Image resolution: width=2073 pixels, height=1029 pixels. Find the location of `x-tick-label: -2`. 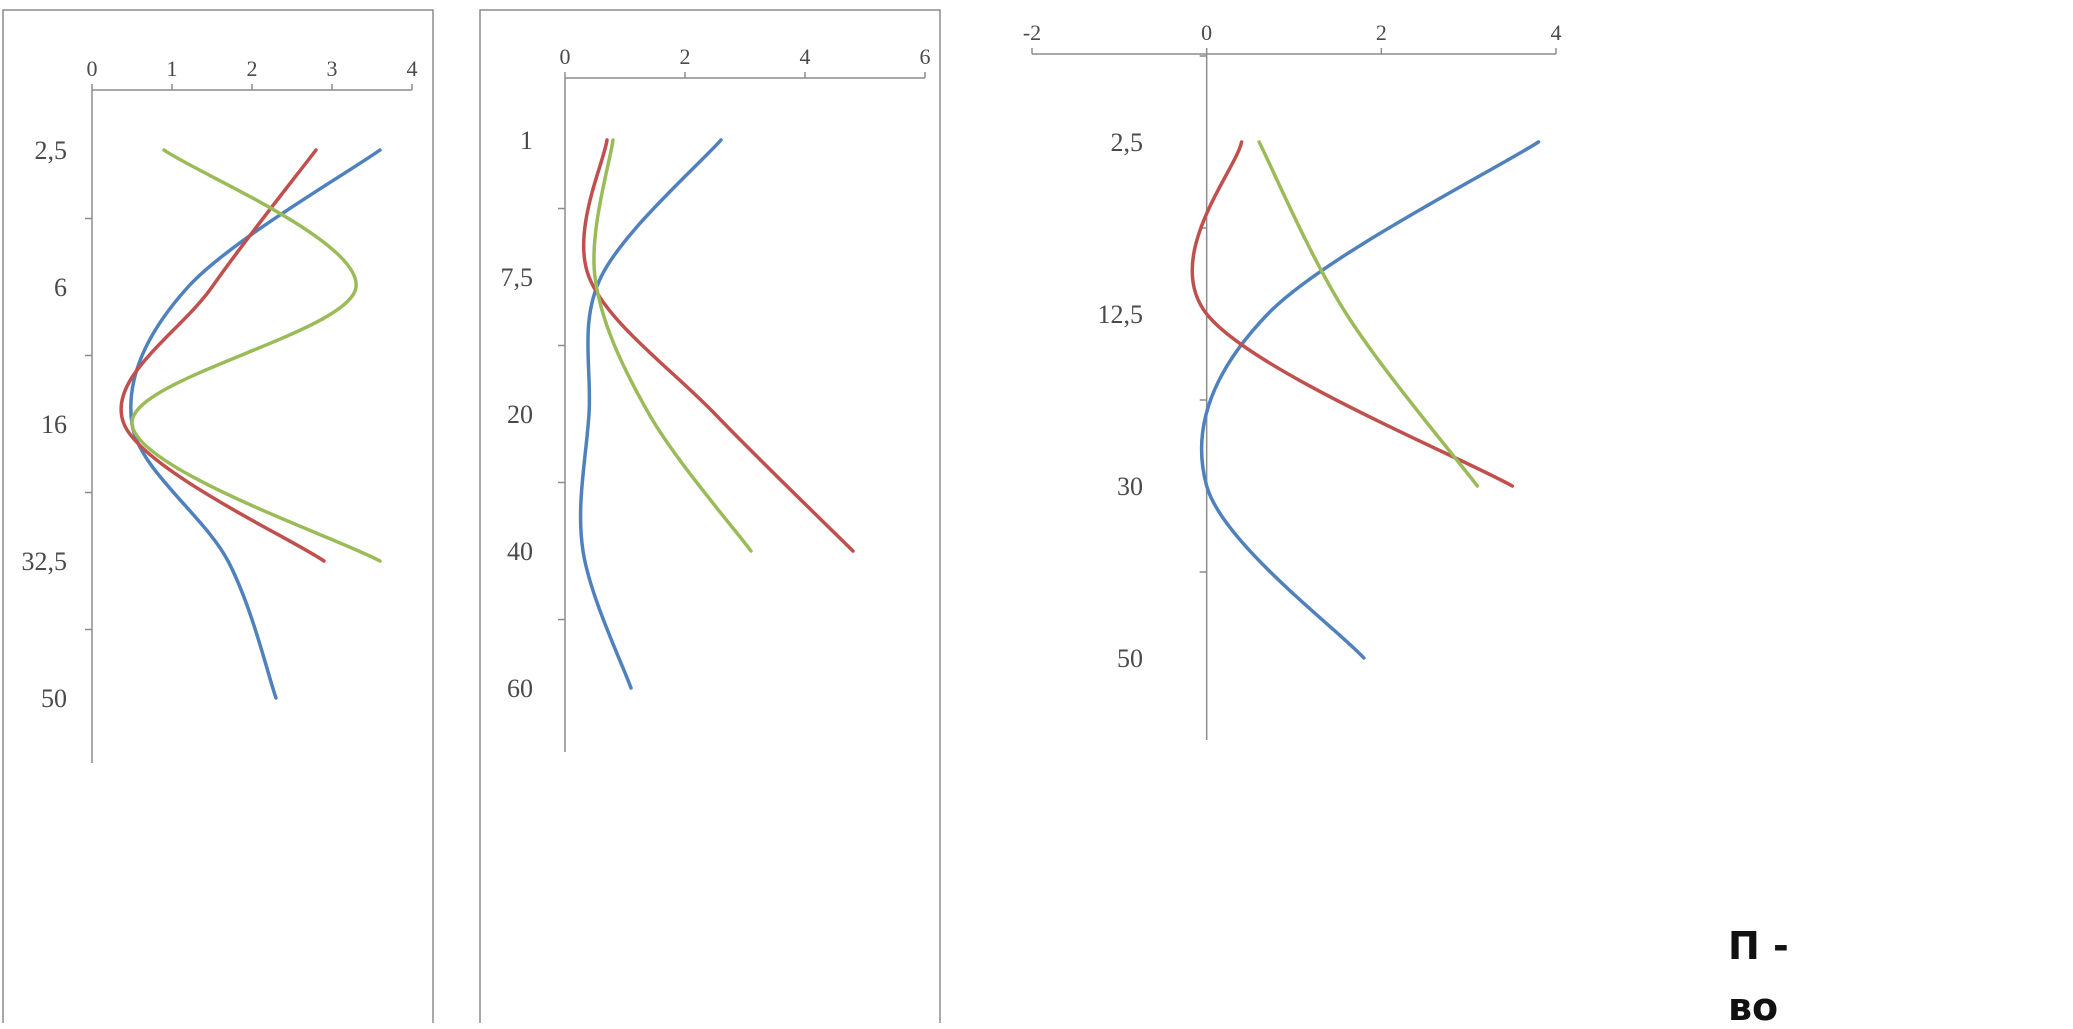

x-tick-label: -2 is located at coordinates (1032, 32).